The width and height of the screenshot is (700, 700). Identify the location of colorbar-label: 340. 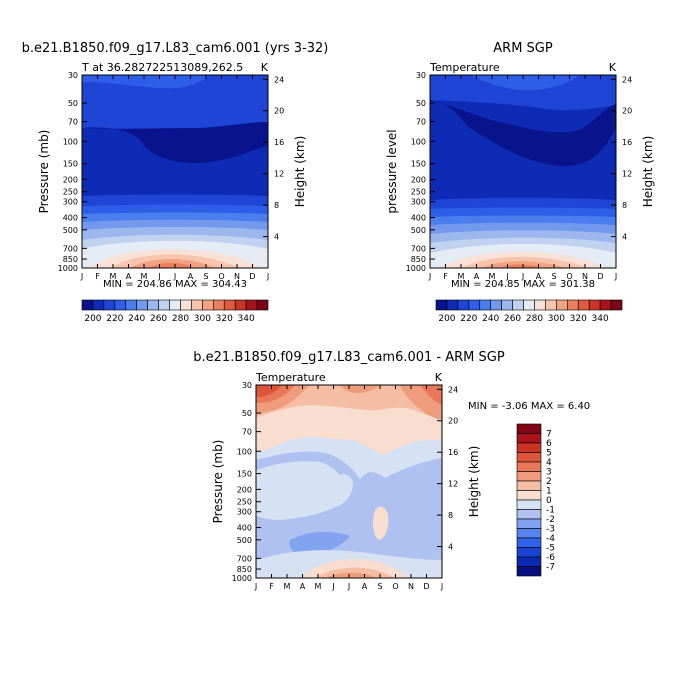
(600, 319).